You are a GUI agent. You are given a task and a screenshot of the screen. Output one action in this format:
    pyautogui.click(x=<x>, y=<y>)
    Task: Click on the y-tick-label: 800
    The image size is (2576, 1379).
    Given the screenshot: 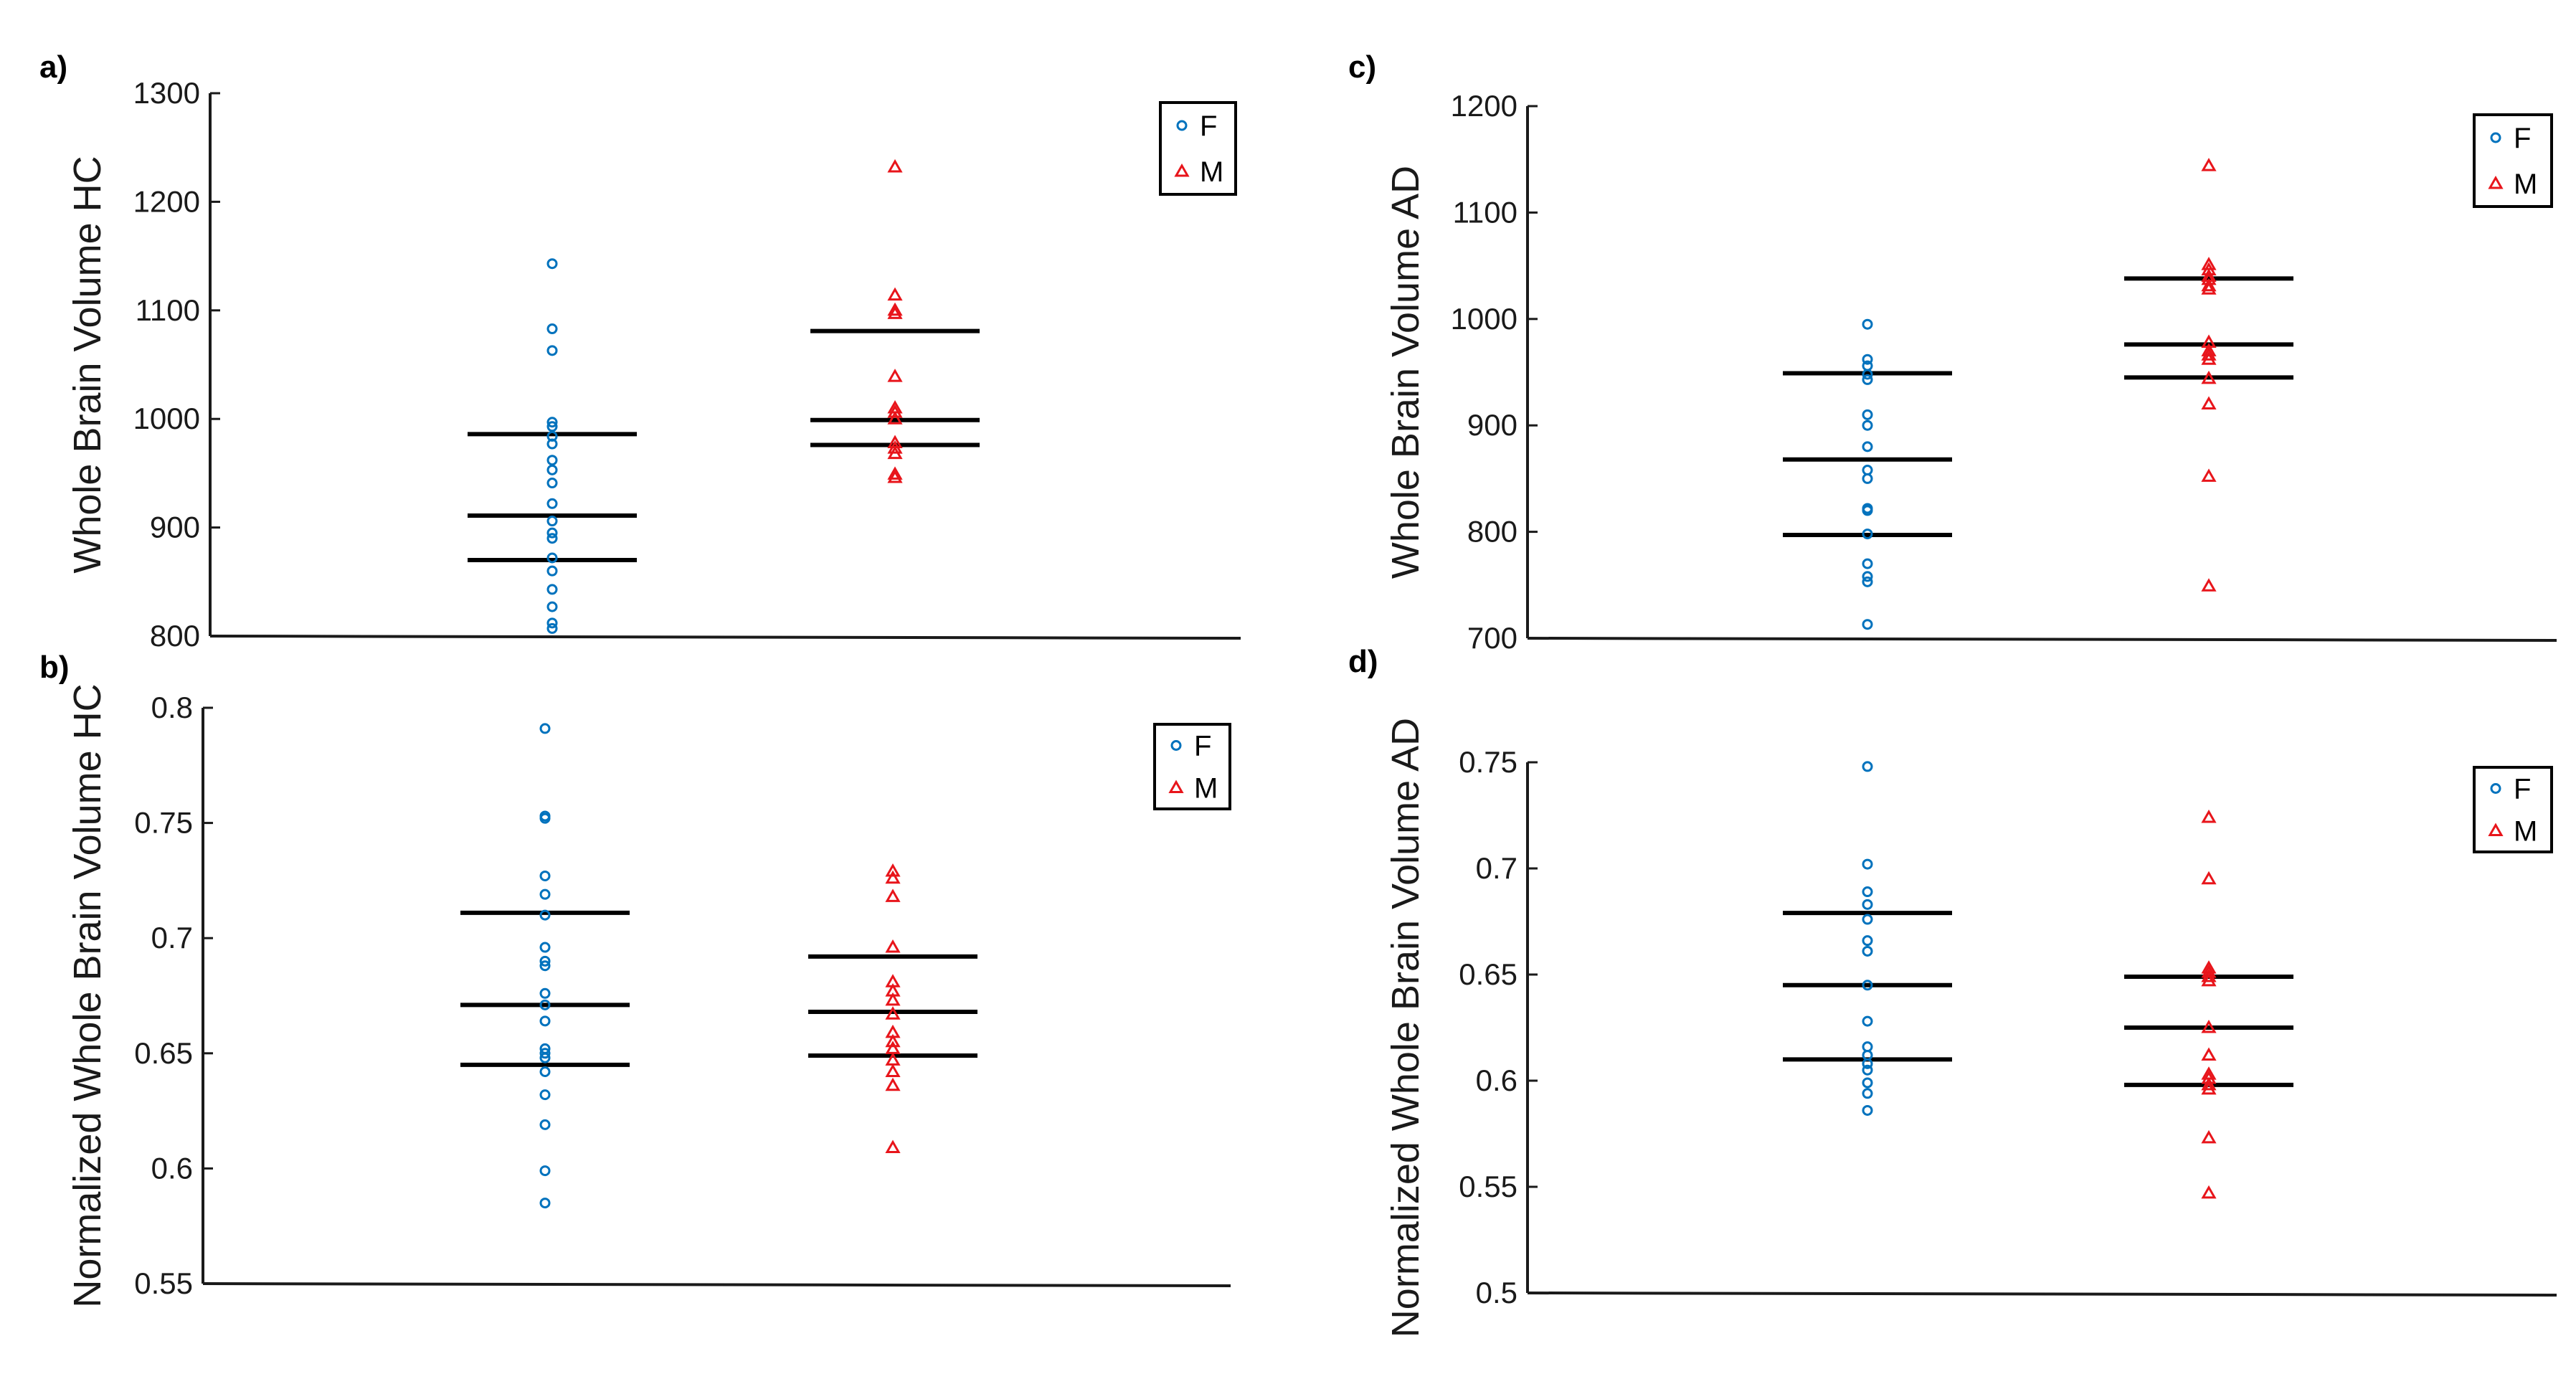 What is the action you would take?
    pyautogui.click(x=1492, y=532)
    